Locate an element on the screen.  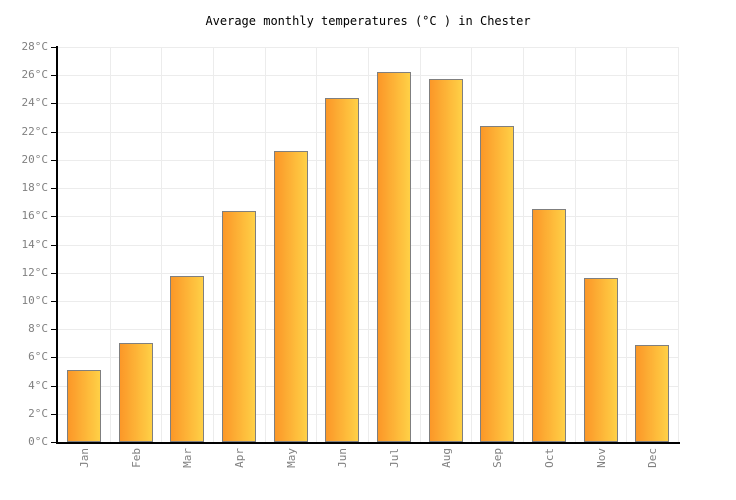
bar-sep is located at coordinates (497, 284).